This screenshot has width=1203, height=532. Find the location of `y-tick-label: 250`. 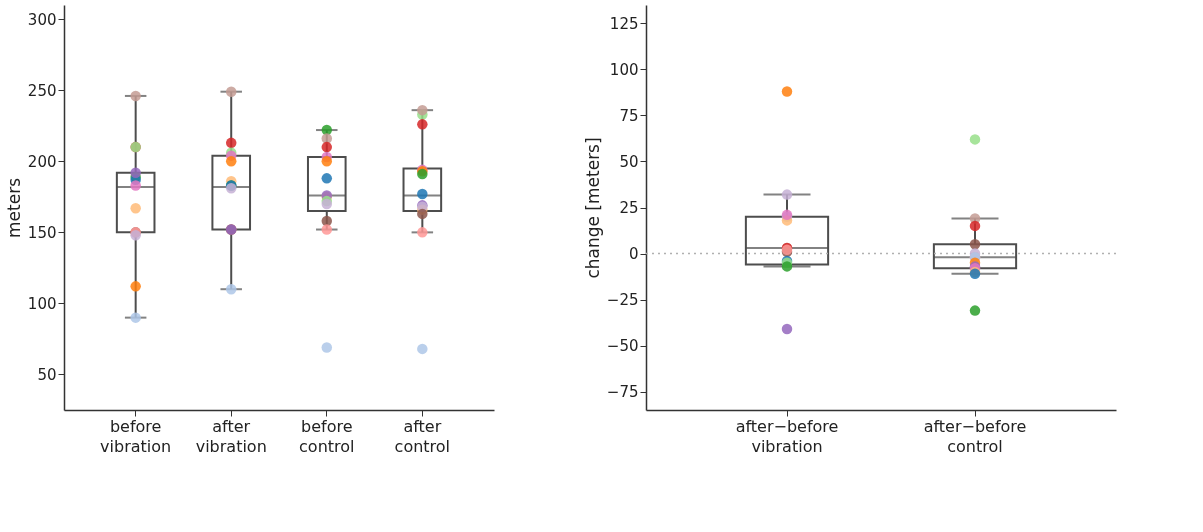

y-tick-label: 250 is located at coordinates (42, 90).